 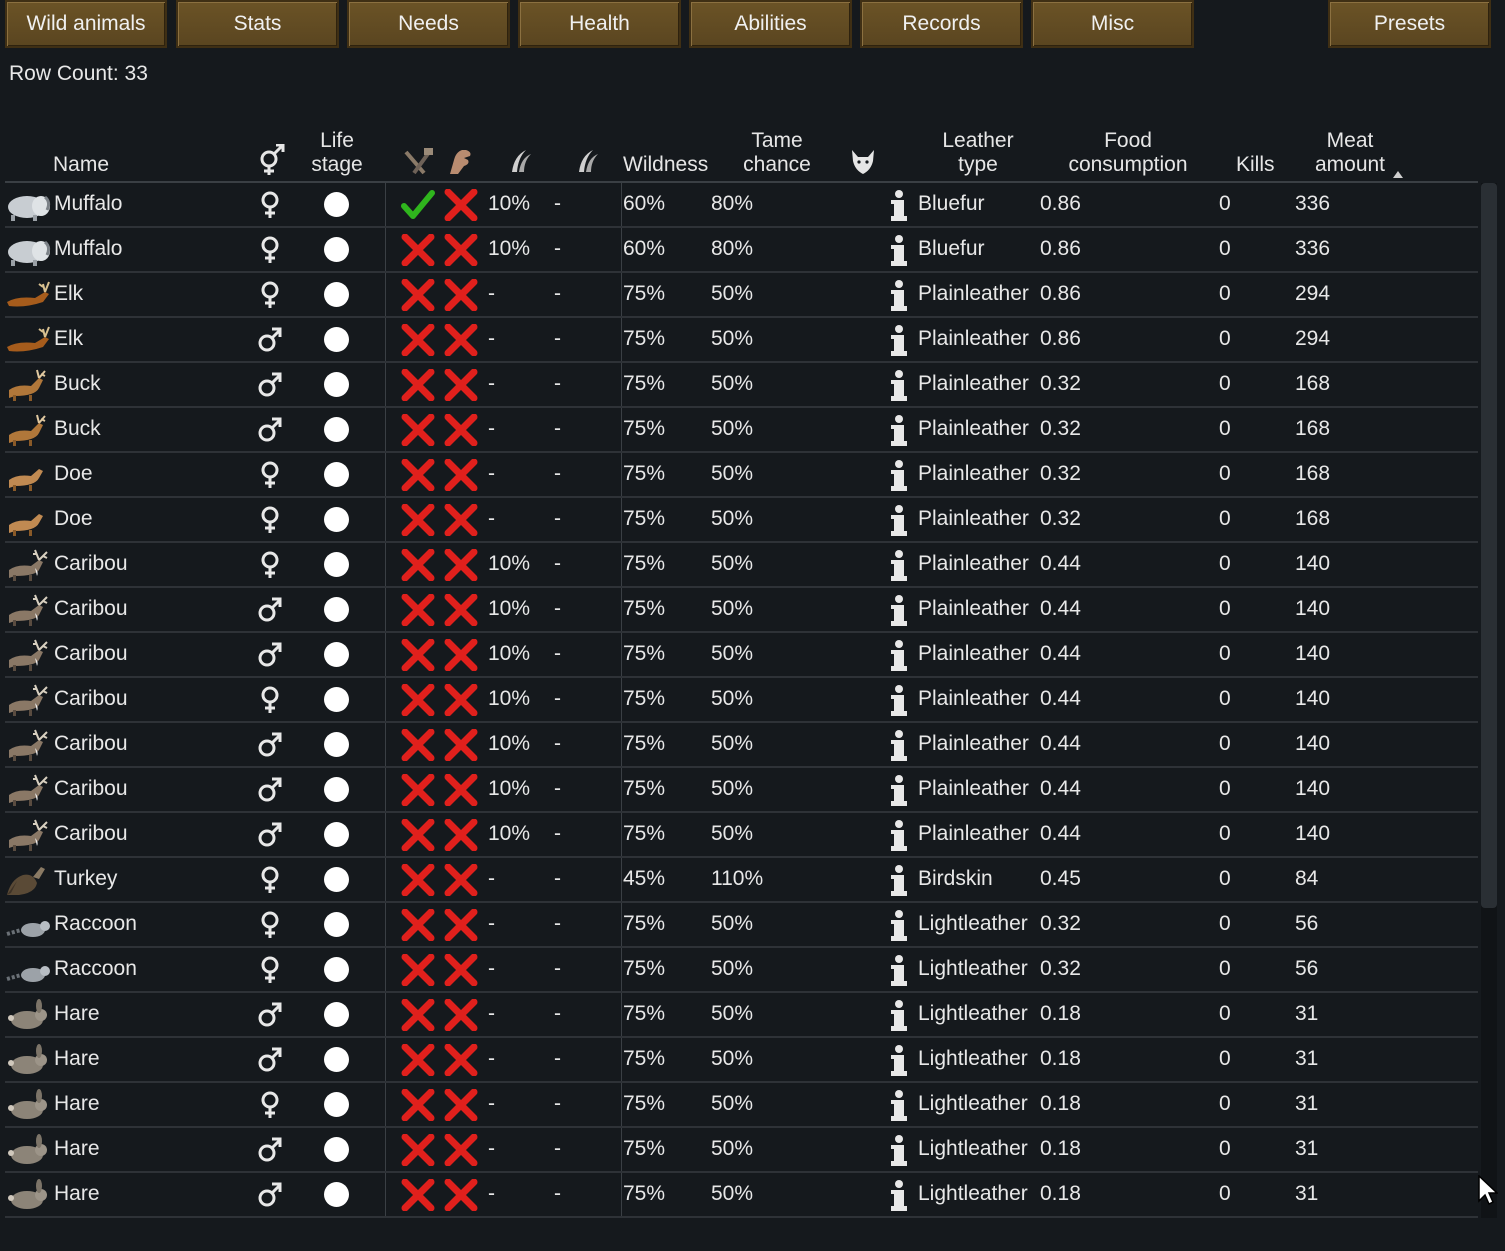 What do you see at coordinates (741, 925) in the screenshot?
I see `table-row: Raccoon - - 75% 50% Lightleather 0.32 0 56` at bounding box center [741, 925].